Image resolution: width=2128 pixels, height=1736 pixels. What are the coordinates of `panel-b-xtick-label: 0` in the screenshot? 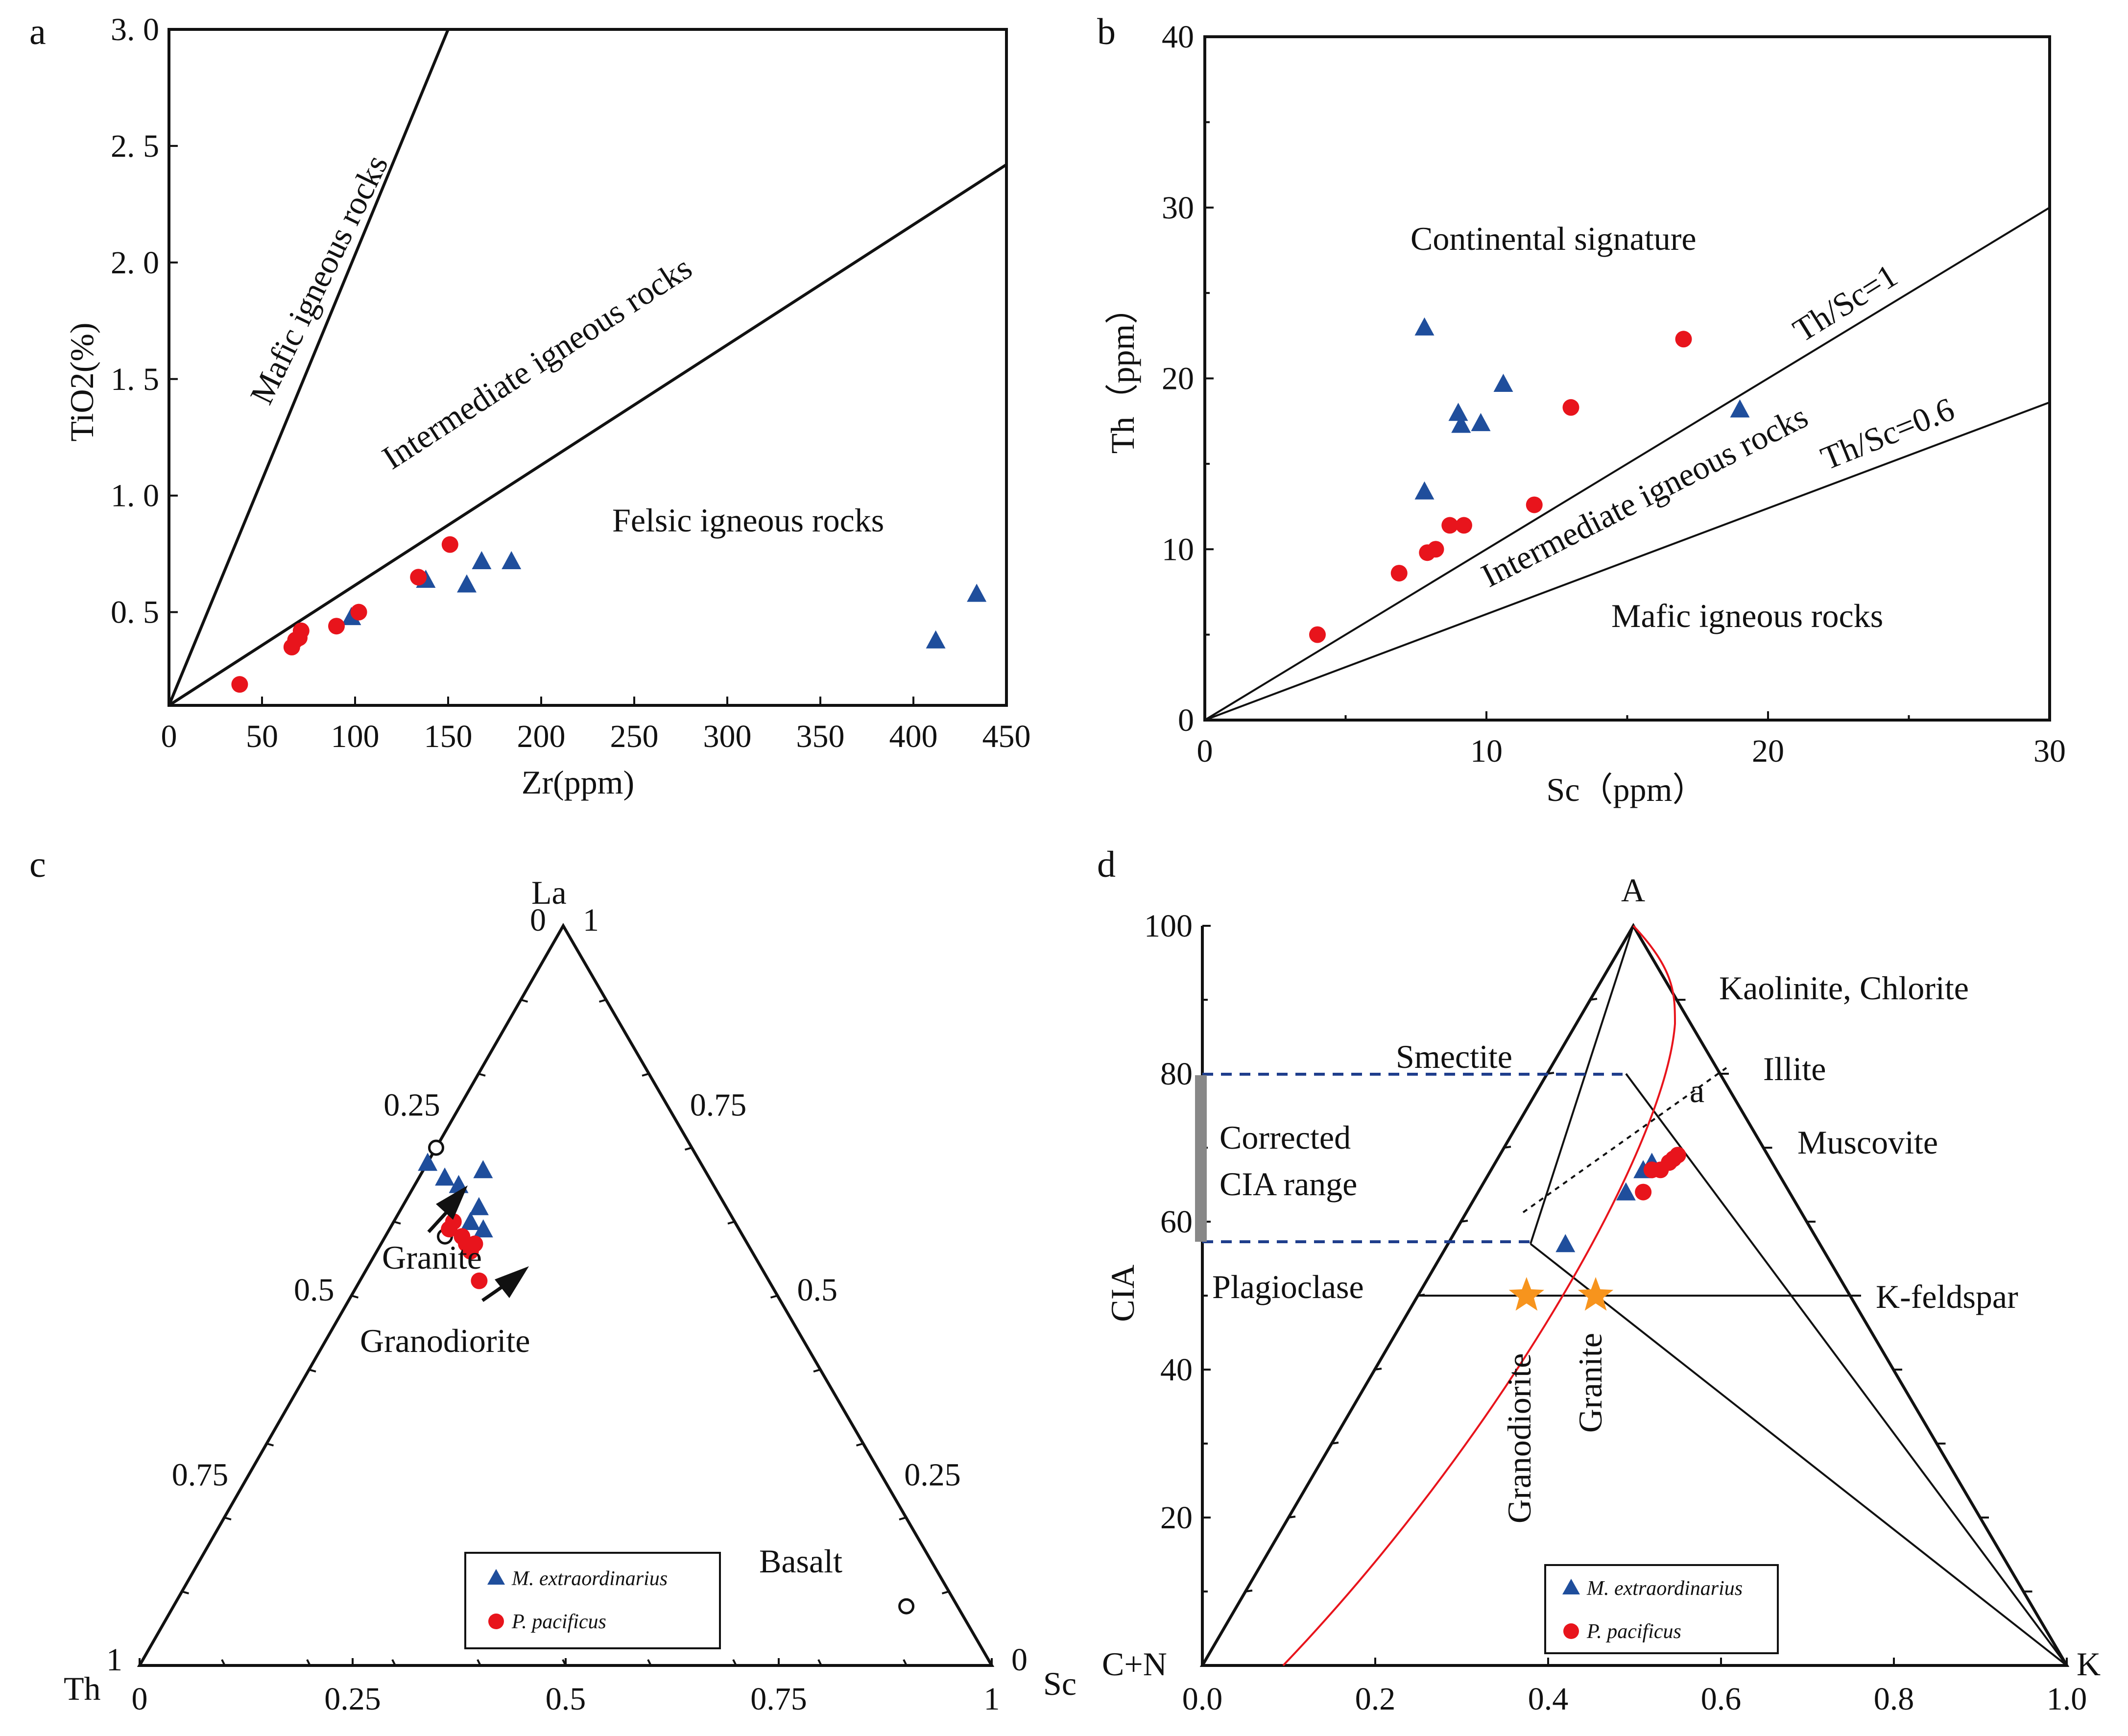 It's located at (1205, 751).